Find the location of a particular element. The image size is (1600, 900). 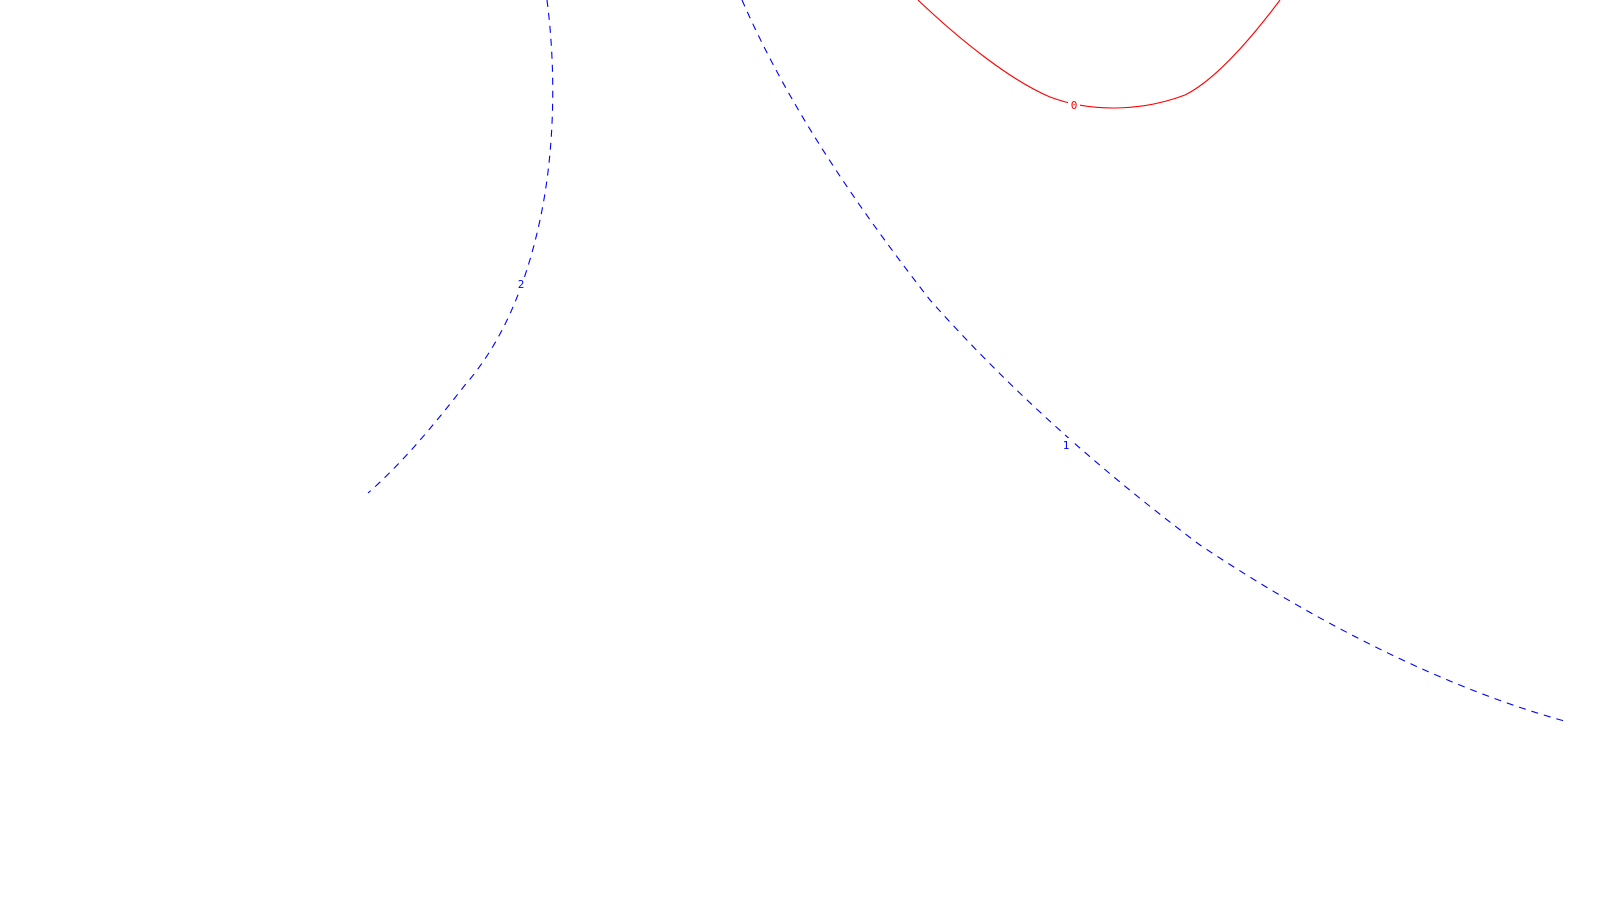

contour-level-2: 2 is located at coordinates (460, 247).